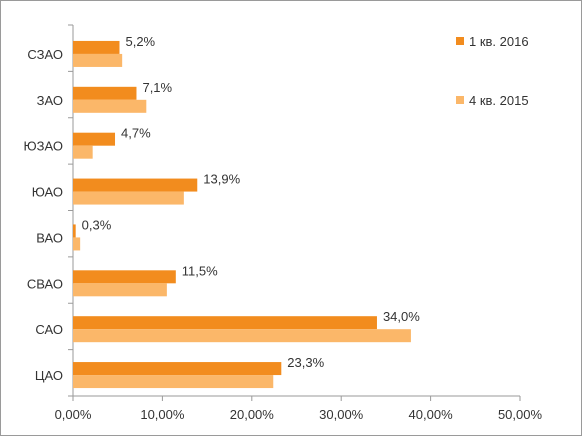 Image resolution: width=582 pixels, height=437 pixels. Describe the element at coordinates (49, 375) in the screenshot. I see `category-label: ЦАО` at that location.